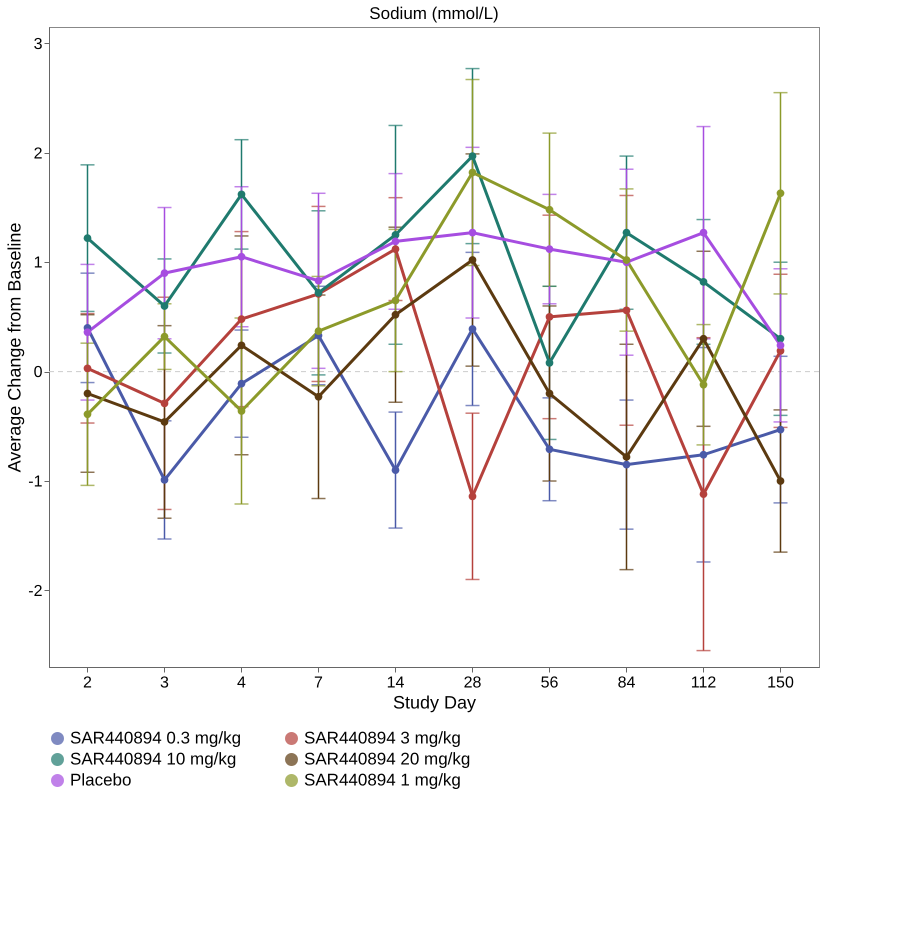 This screenshot has width=924, height=928. I want to click on x-tick-label: 28, so click(473, 683).